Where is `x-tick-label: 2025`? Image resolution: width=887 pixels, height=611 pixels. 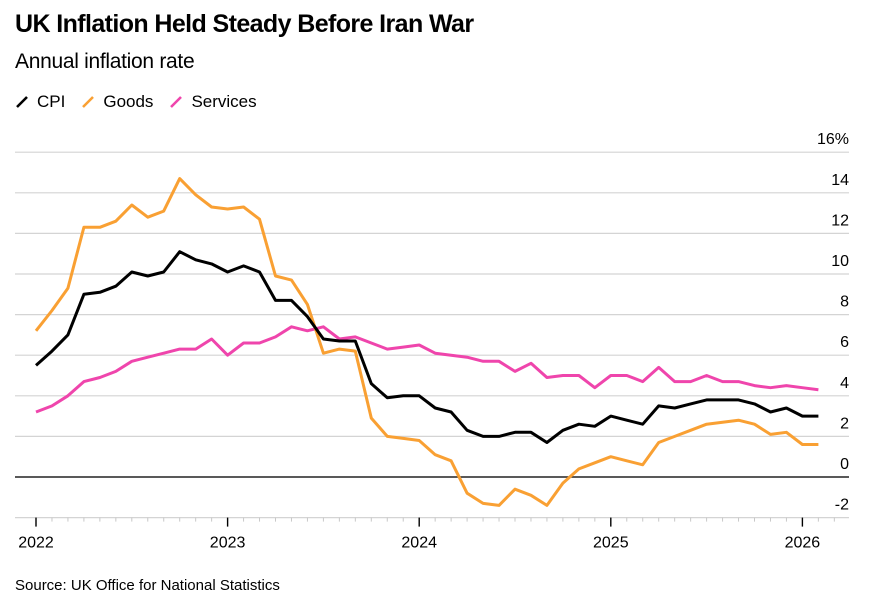 x-tick-label: 2025 is located at coordinates (611, 543).